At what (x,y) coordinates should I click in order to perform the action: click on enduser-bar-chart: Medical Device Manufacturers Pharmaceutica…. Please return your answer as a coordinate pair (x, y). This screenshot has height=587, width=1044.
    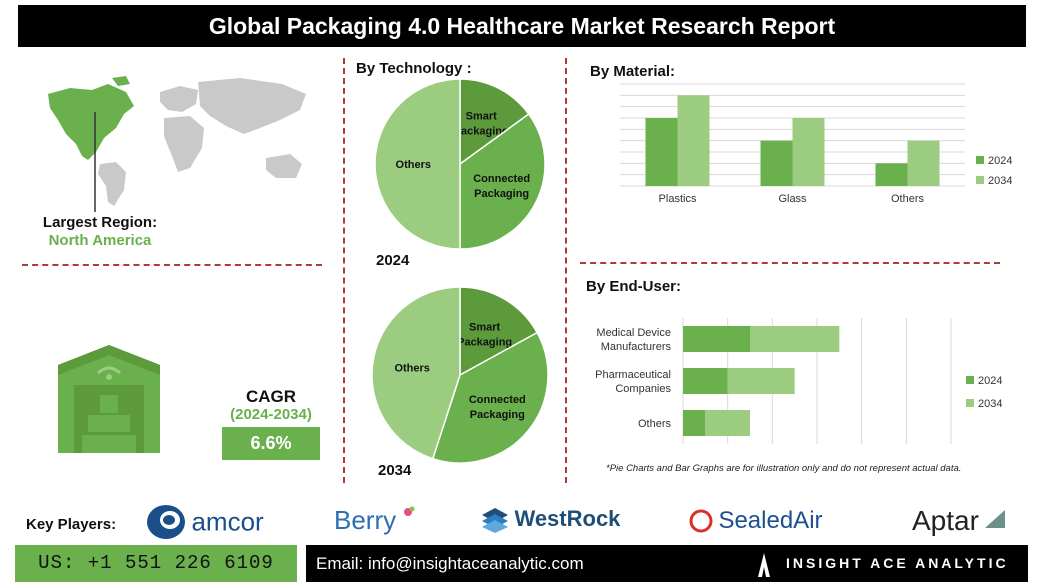
    Looking at the image, I should click on (798, 381).